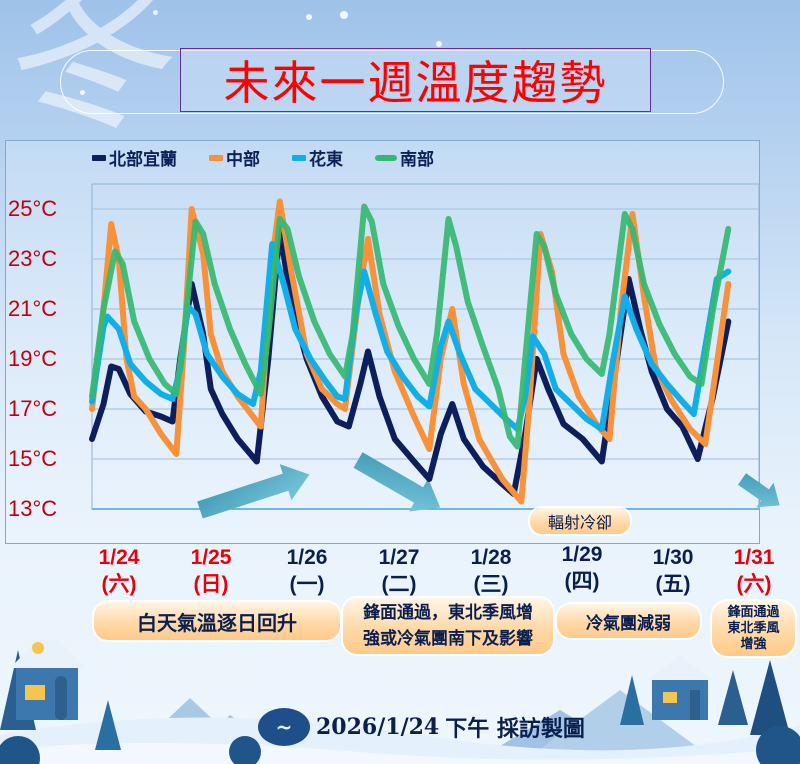  Describe the element at coordinates (448, 639) in the screenshot. I see `note-text-line2: 強或冷氣團南下及影響` at that location.